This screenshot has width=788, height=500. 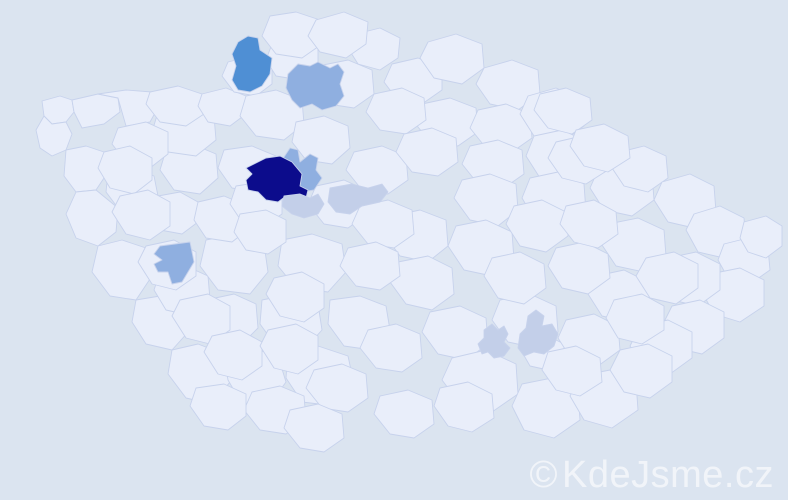 What do you see at coordinates (377, 170) in the screenshot?
I see `district-filler-central` at bounding box center [377, 170].